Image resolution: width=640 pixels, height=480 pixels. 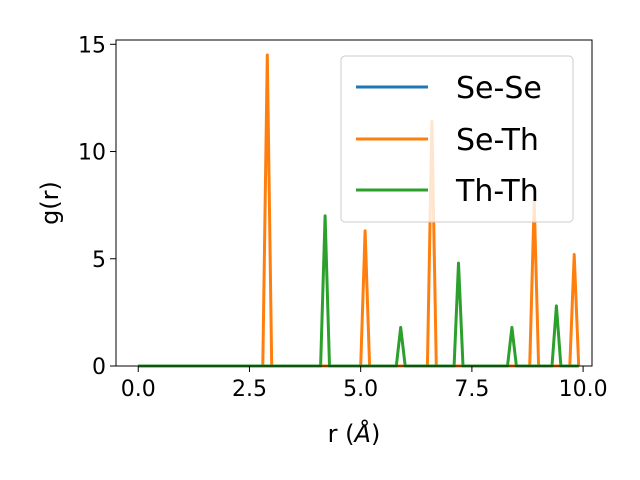 I want to click on y-tick-label: 15, so click(x=92, y=45).